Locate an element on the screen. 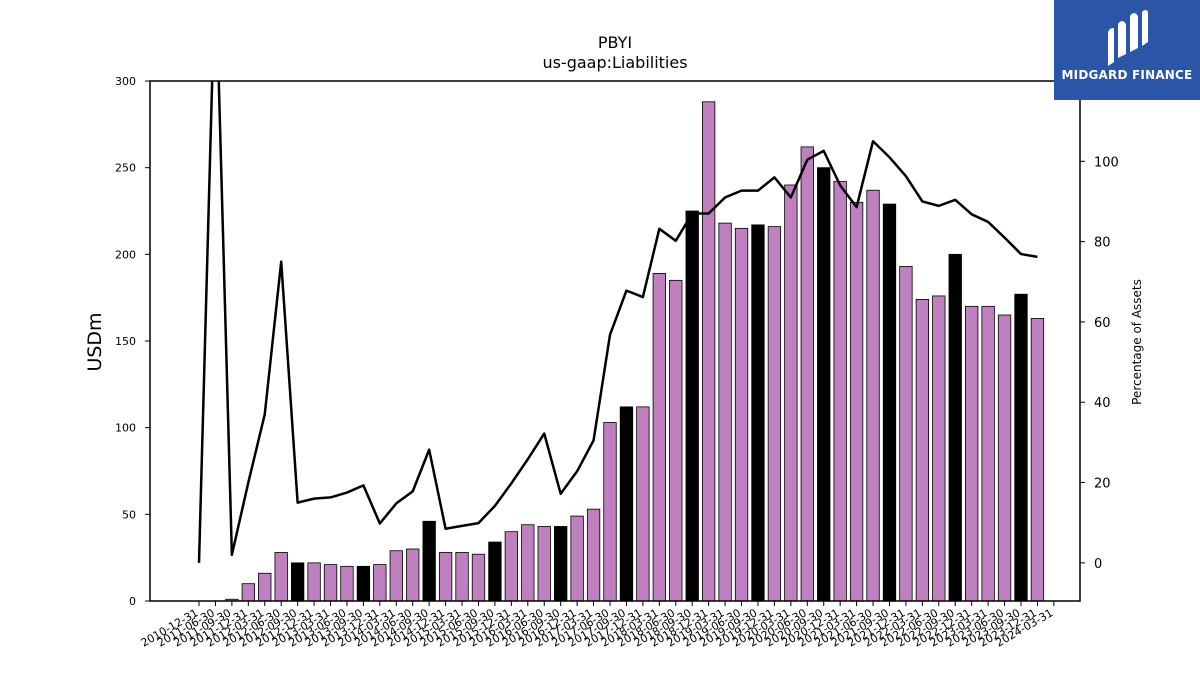  y-tick-label-right: 60 is located at coordinates (1102, 323).